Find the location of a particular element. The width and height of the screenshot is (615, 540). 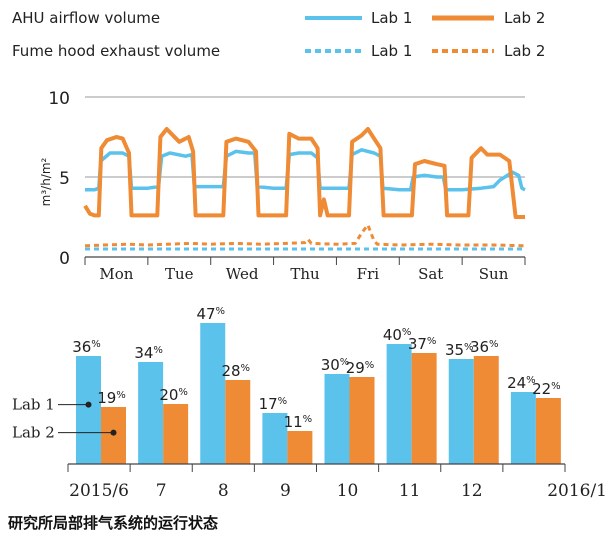

y-tick-label: 5 is located at coordinates (64, 179).